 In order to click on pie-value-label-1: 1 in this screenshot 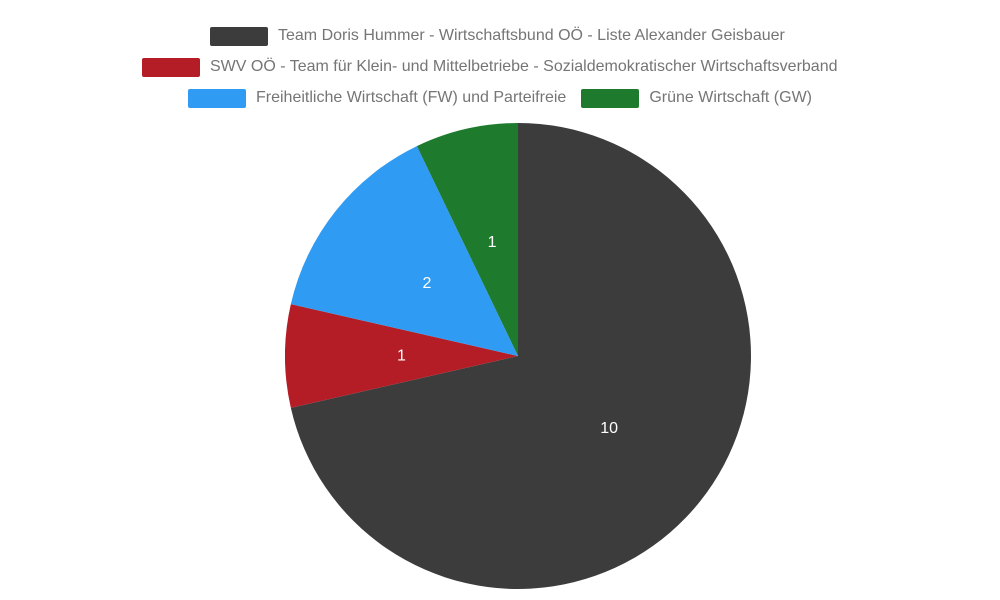, I will do `click(401, 356)`.